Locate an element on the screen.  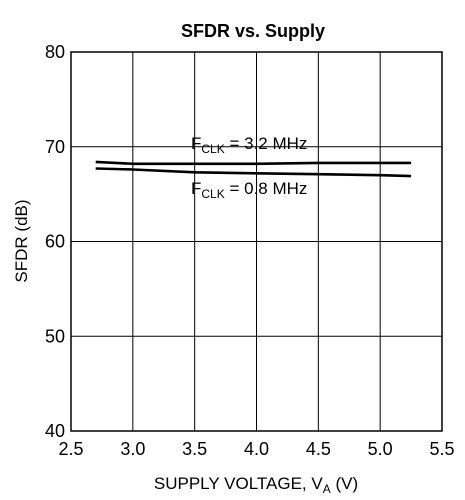
series-label-fclk-0.8mhz: FCLK = 0.8 MHz is located at coordinates (249, 190).